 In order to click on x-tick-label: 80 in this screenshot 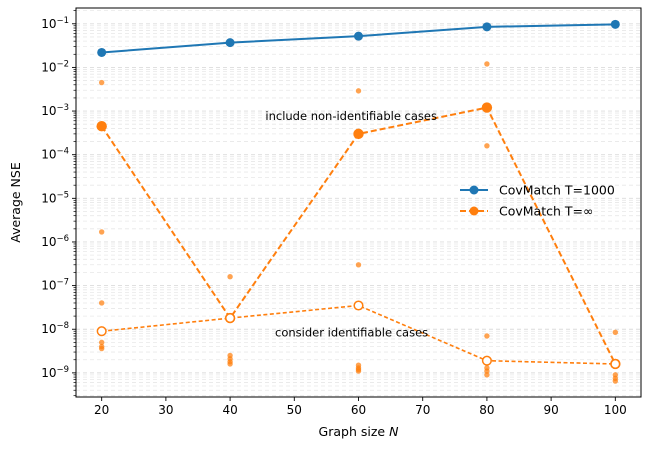, I will do `click(486, 410)`.